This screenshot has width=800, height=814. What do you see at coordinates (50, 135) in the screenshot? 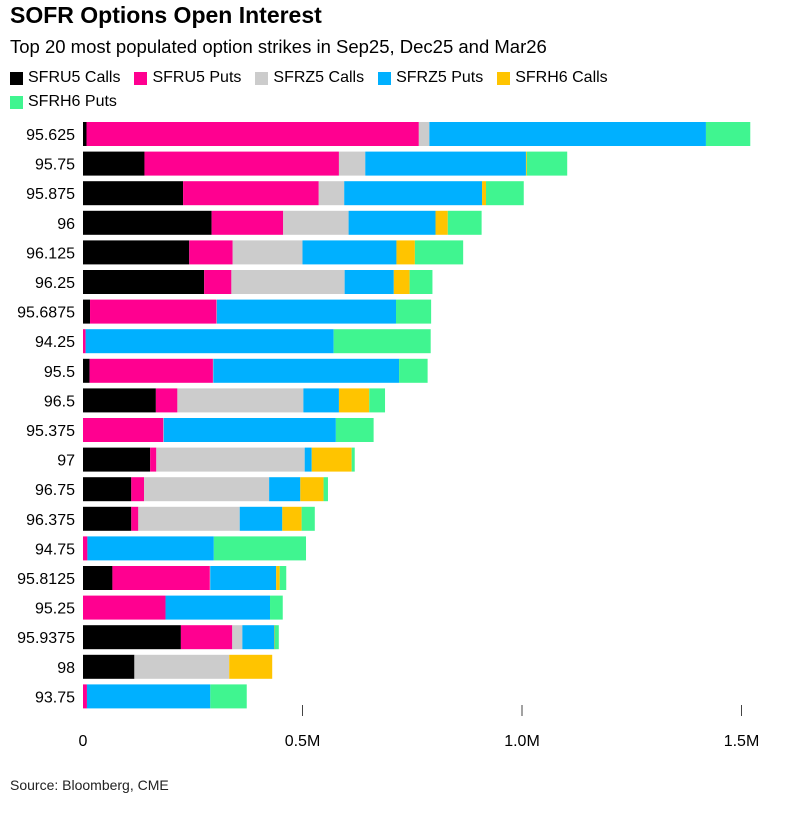
I see `category-label: 95.625` at bounding box center [50, 135].